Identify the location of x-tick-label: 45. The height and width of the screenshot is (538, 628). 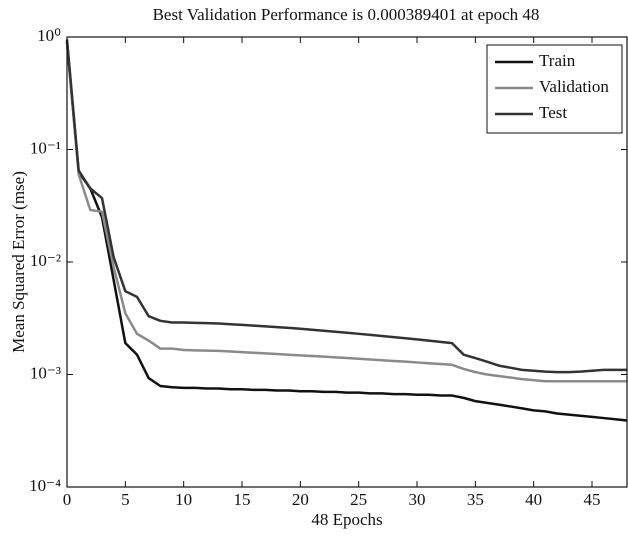
(592, 499).